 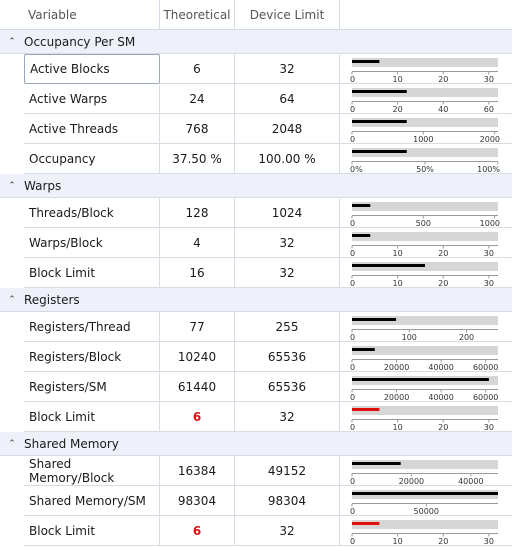 What do you see at coordinates (256, 387) in the screenshot?
I see `table-row: Registers/SM 61440 65536 0 20000 40000 60000` at bounding box center [256, 387].